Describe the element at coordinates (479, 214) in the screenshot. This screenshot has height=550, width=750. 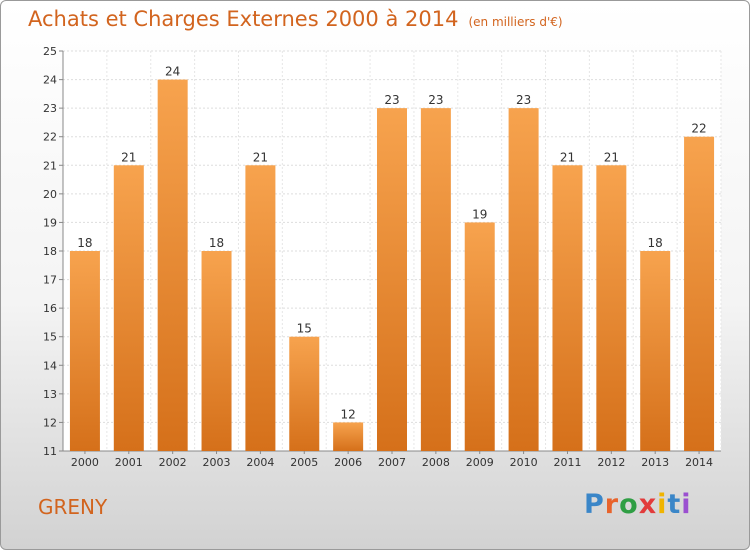
I see `data-label: 19` at that location.